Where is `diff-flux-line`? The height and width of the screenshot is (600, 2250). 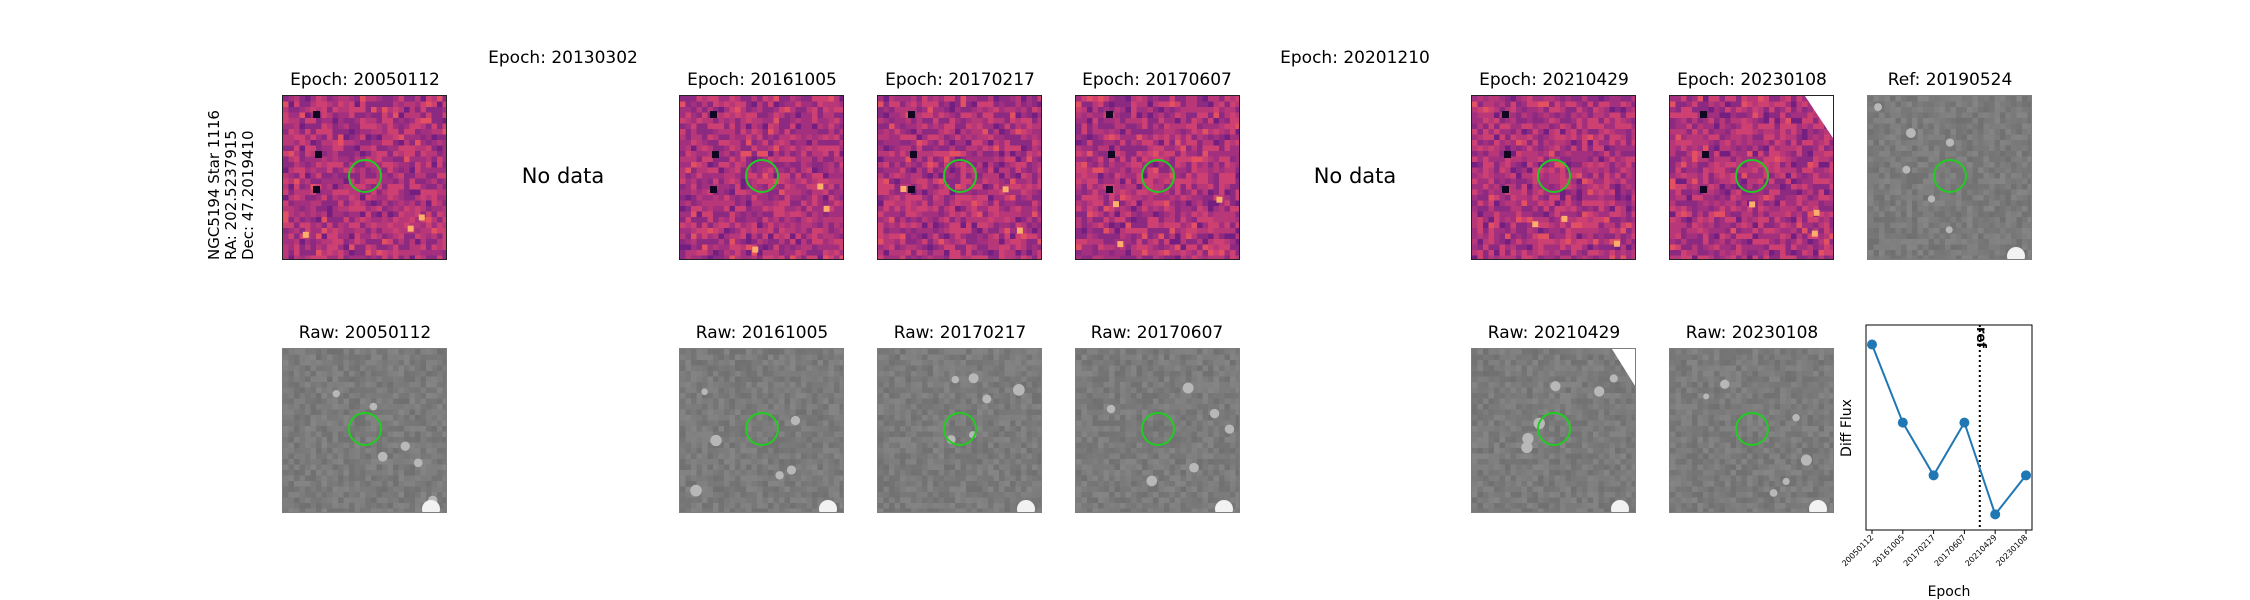 diff-flux-line is located at coordinates (1949, 430).